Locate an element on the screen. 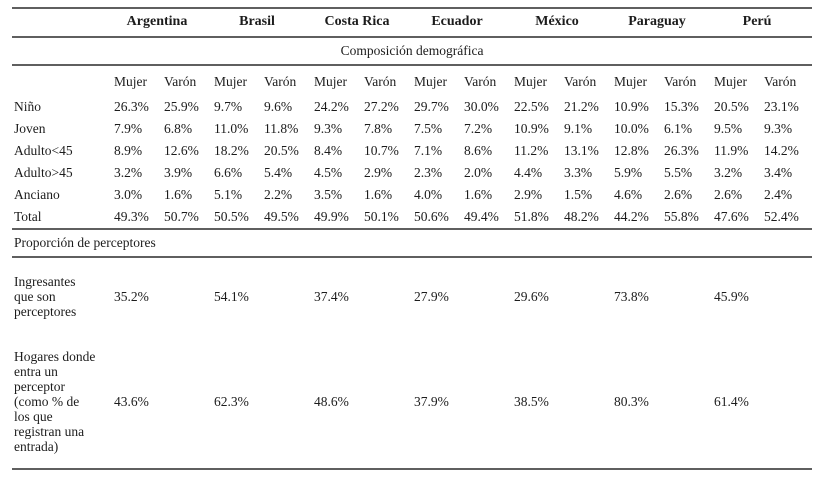 This screenshot has height=492, width=820. value-cell: 11.9% is located at coordinates (731, 150).